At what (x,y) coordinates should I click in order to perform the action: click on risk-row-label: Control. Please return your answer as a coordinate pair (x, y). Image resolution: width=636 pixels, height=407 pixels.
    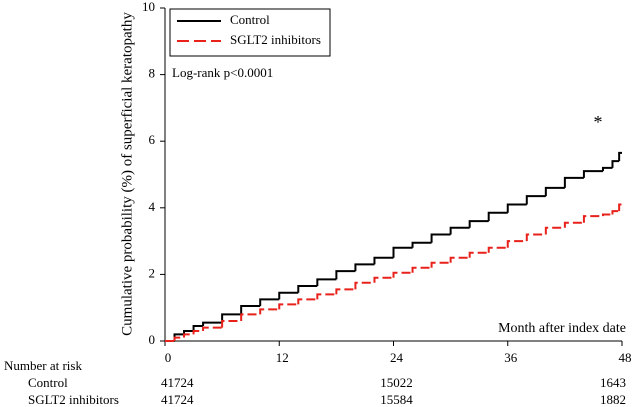
    Looking at the image, I should click on (48, 382).